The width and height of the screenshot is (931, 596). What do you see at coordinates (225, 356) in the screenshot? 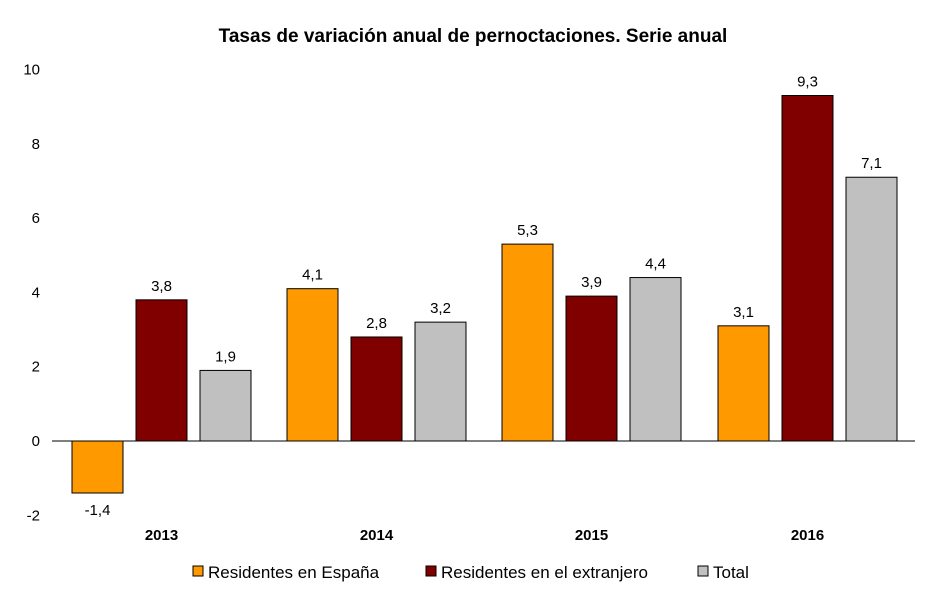
I see `data-label: 1,9` at bounding box center [225, 356].